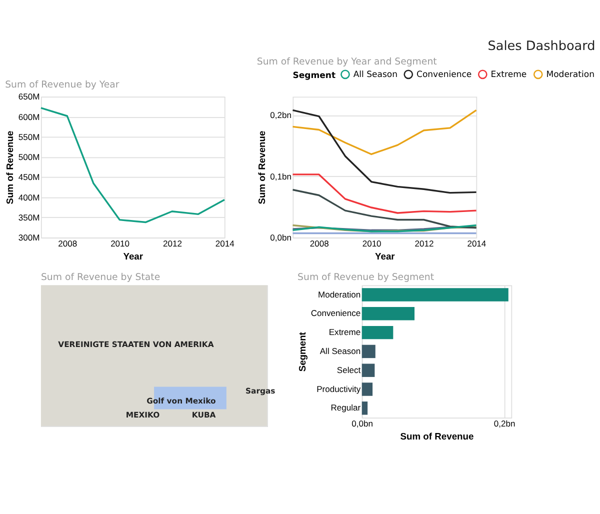 The image size is (600, 514). Describe the element at coordinates (62, 84) in the screenshot. I see `chart-title: Sum of Revenue by Year` at that location.